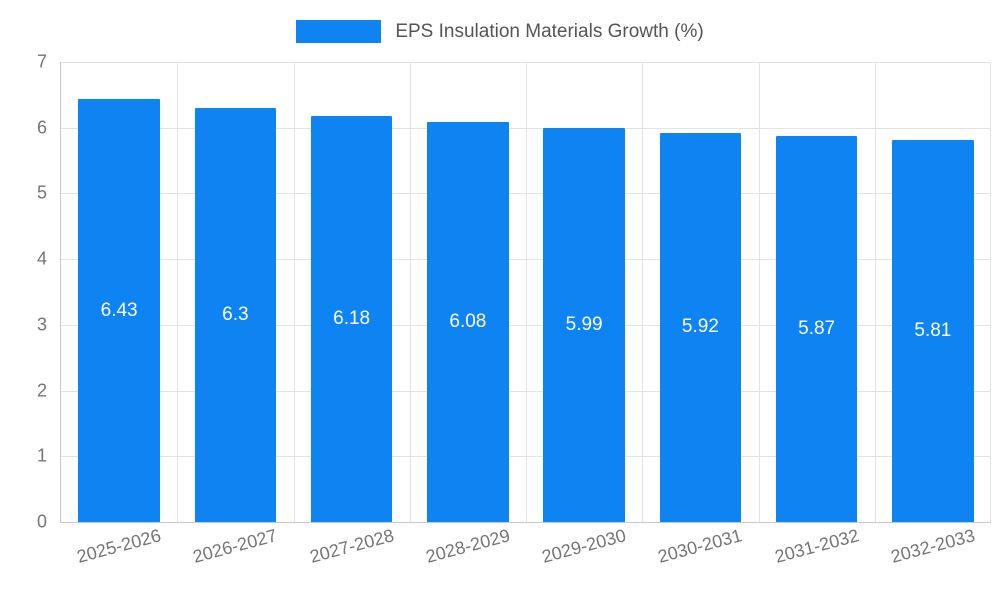  I want to click on y-tick-label: 7, so click(41, 61).